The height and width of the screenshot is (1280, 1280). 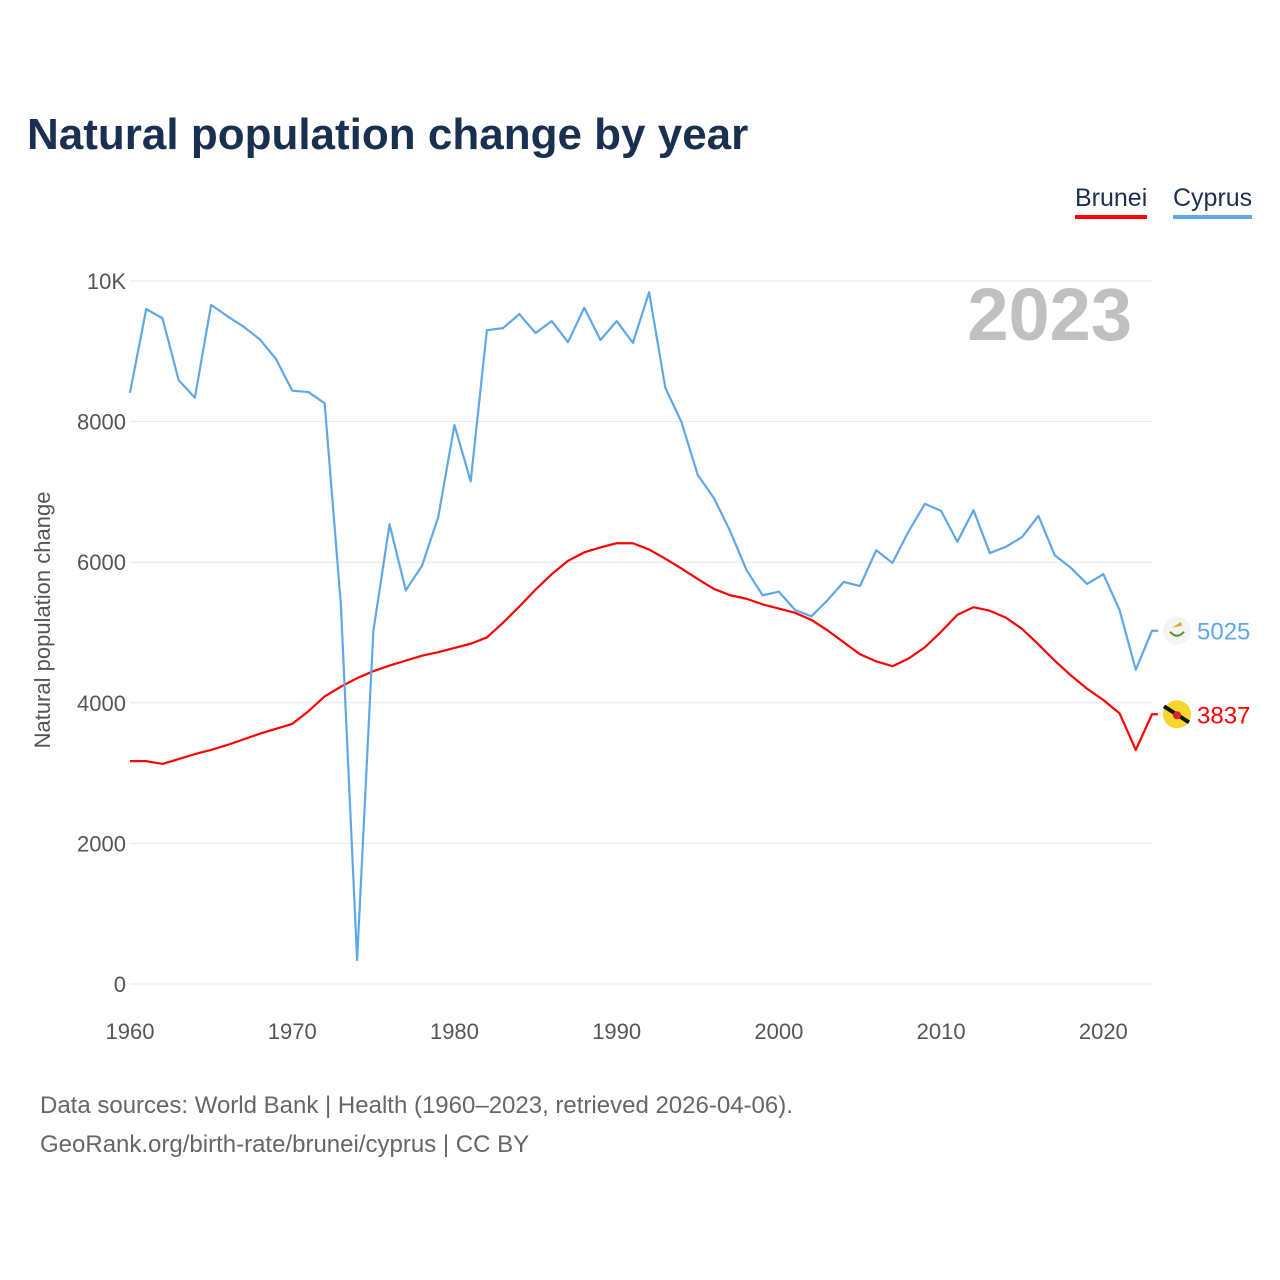 I want to click on y-tick-label: 10K, so click(x=106, y=281).